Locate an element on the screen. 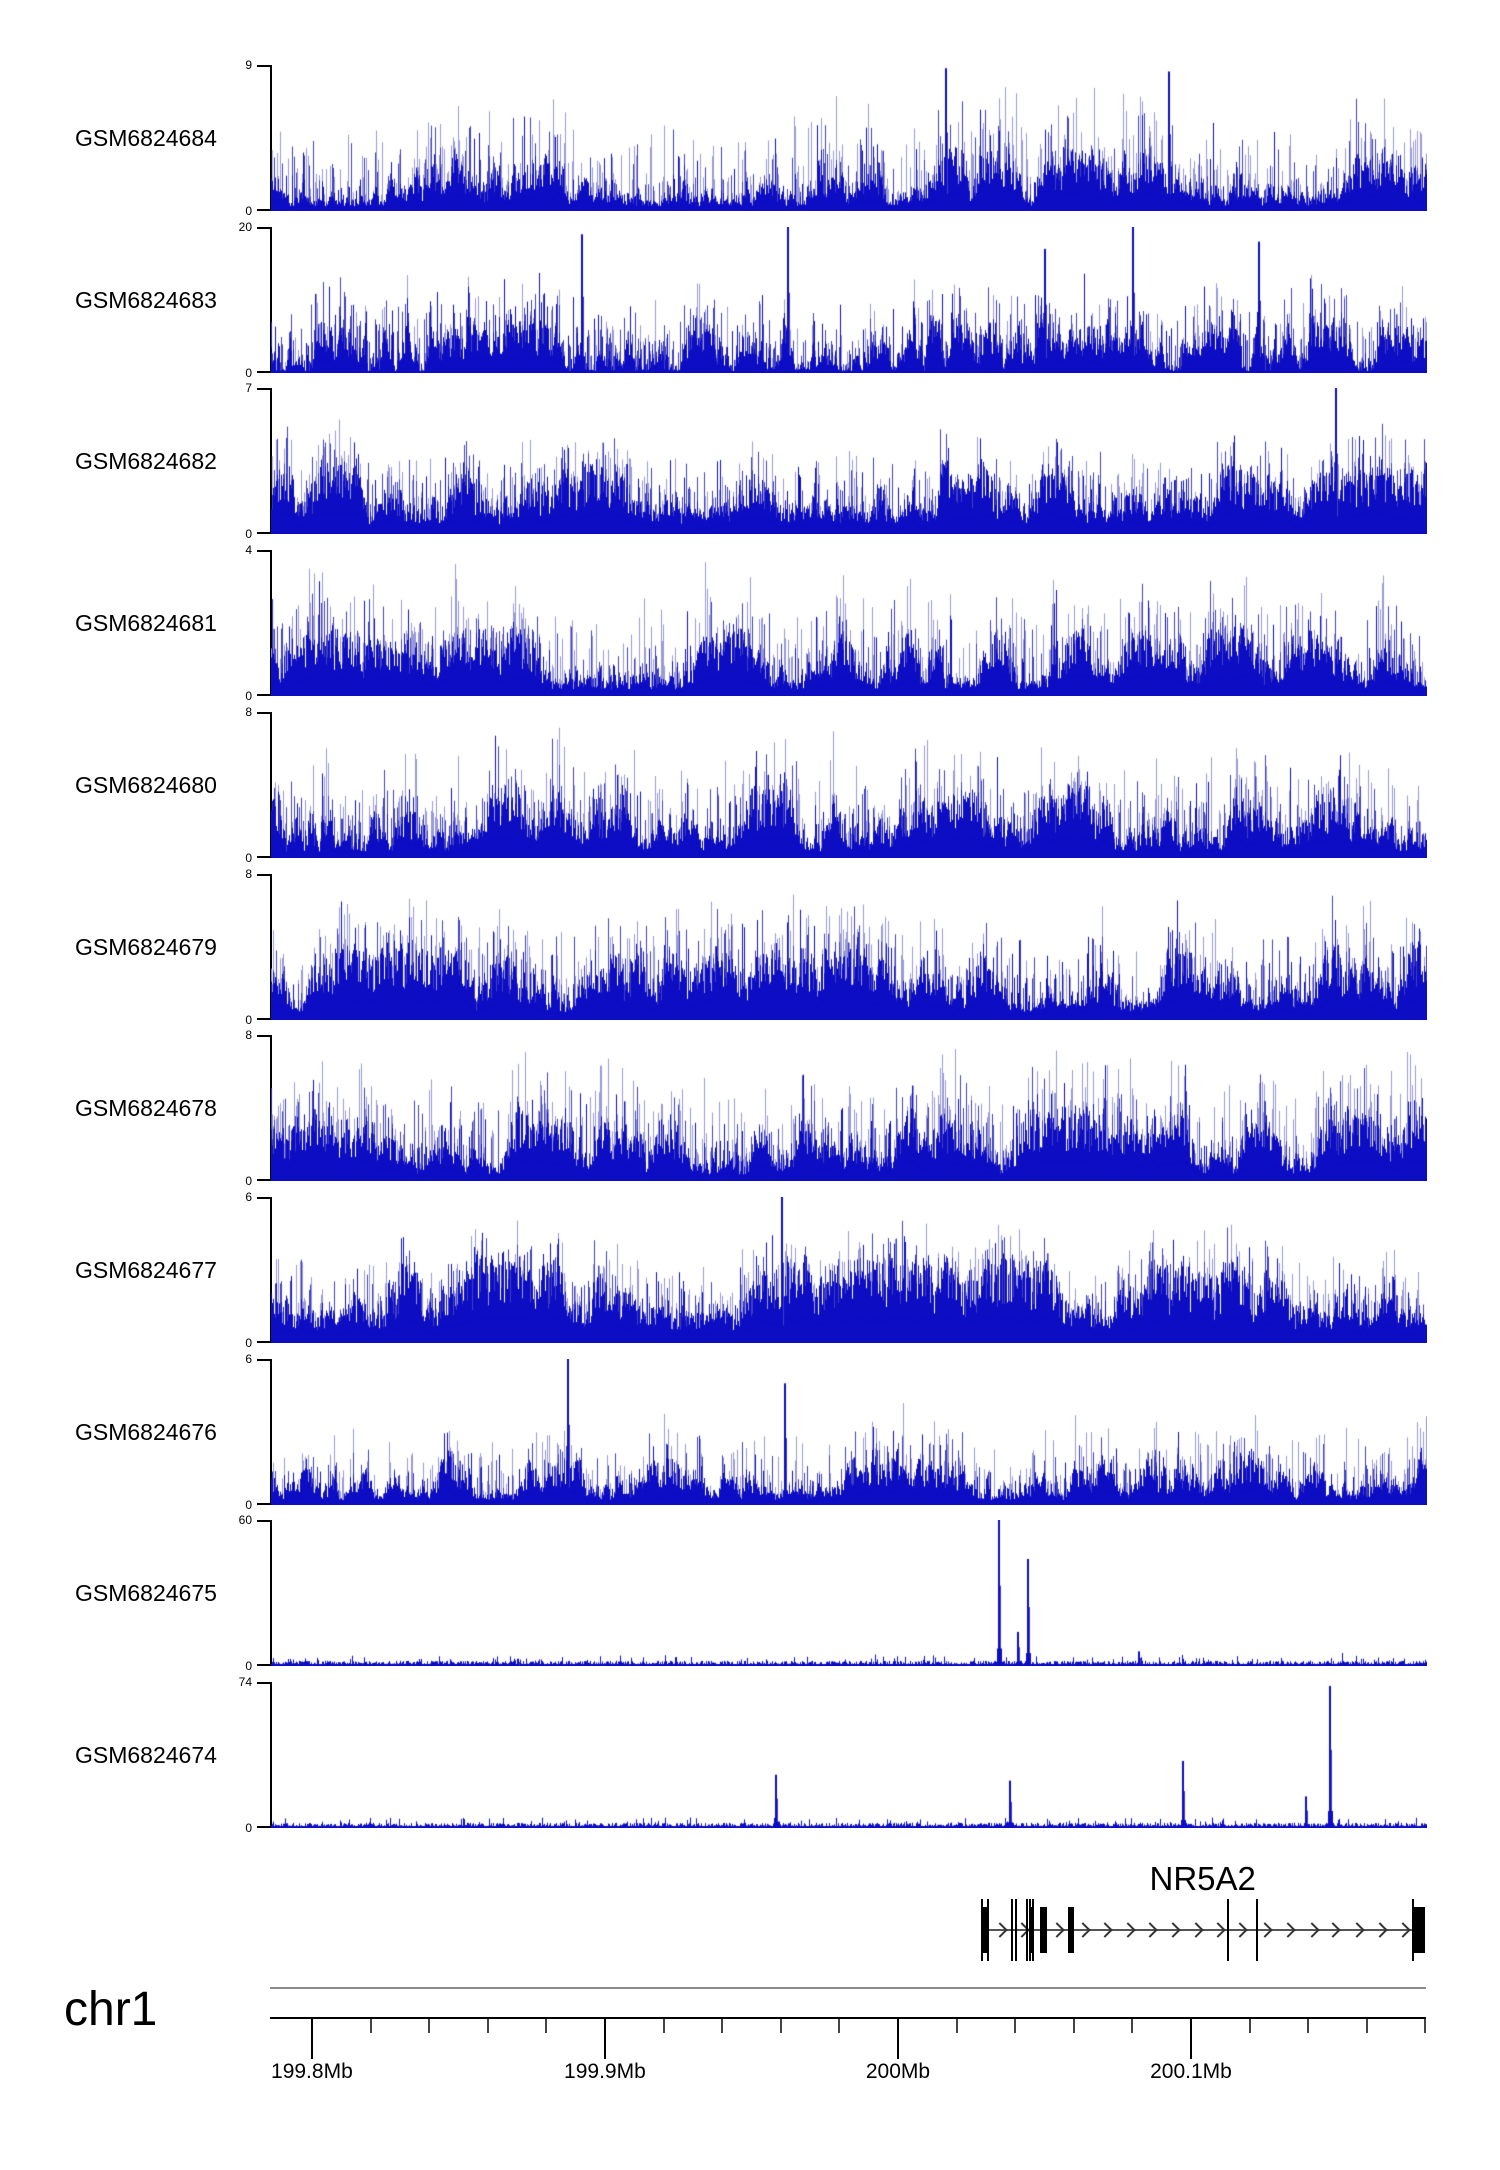  track-label: GSM6824674 is located at coordinates (146, 1754).